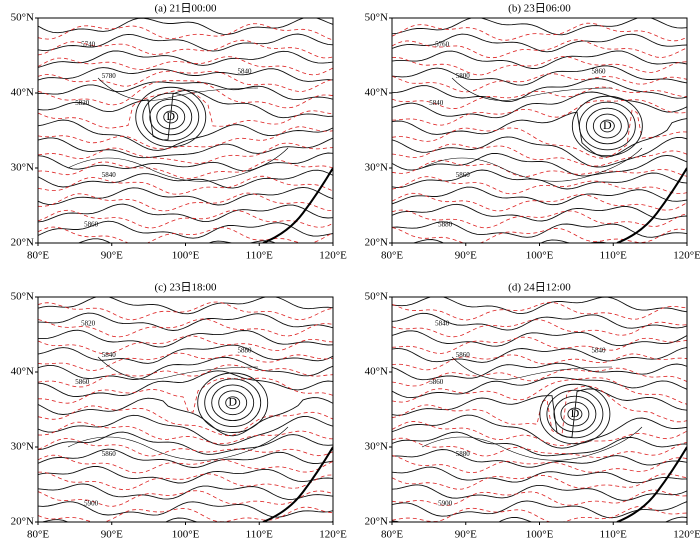 The width and height of the screenshot is (700, 543). What do you see at coordinates (185, 9) in the screenshot?
I see `panel-title: (a) 21日00:00` at bounding box center [185, 9].